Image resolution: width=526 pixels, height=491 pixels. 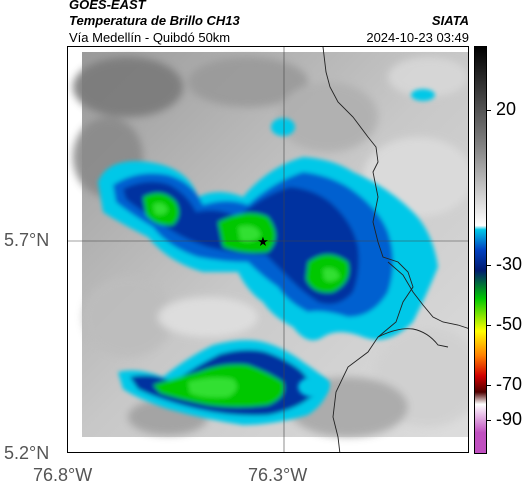 I want to click on colorbar-label: -70, so click(x=509, y=384).